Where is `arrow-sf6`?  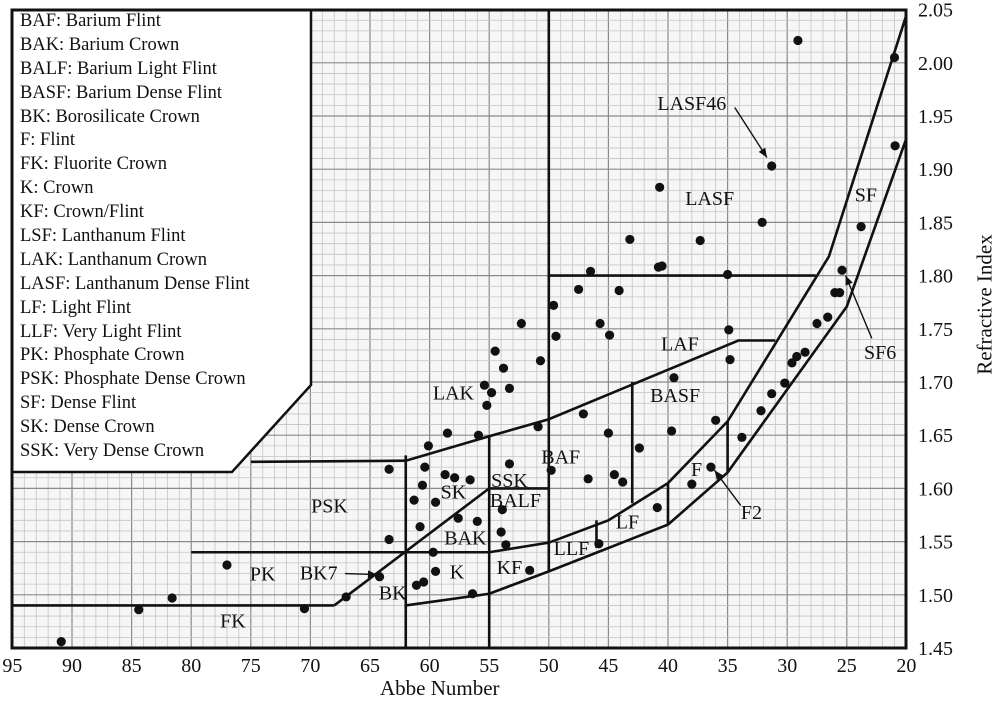
arrow-sf6 is located at coordinates (858, 307).